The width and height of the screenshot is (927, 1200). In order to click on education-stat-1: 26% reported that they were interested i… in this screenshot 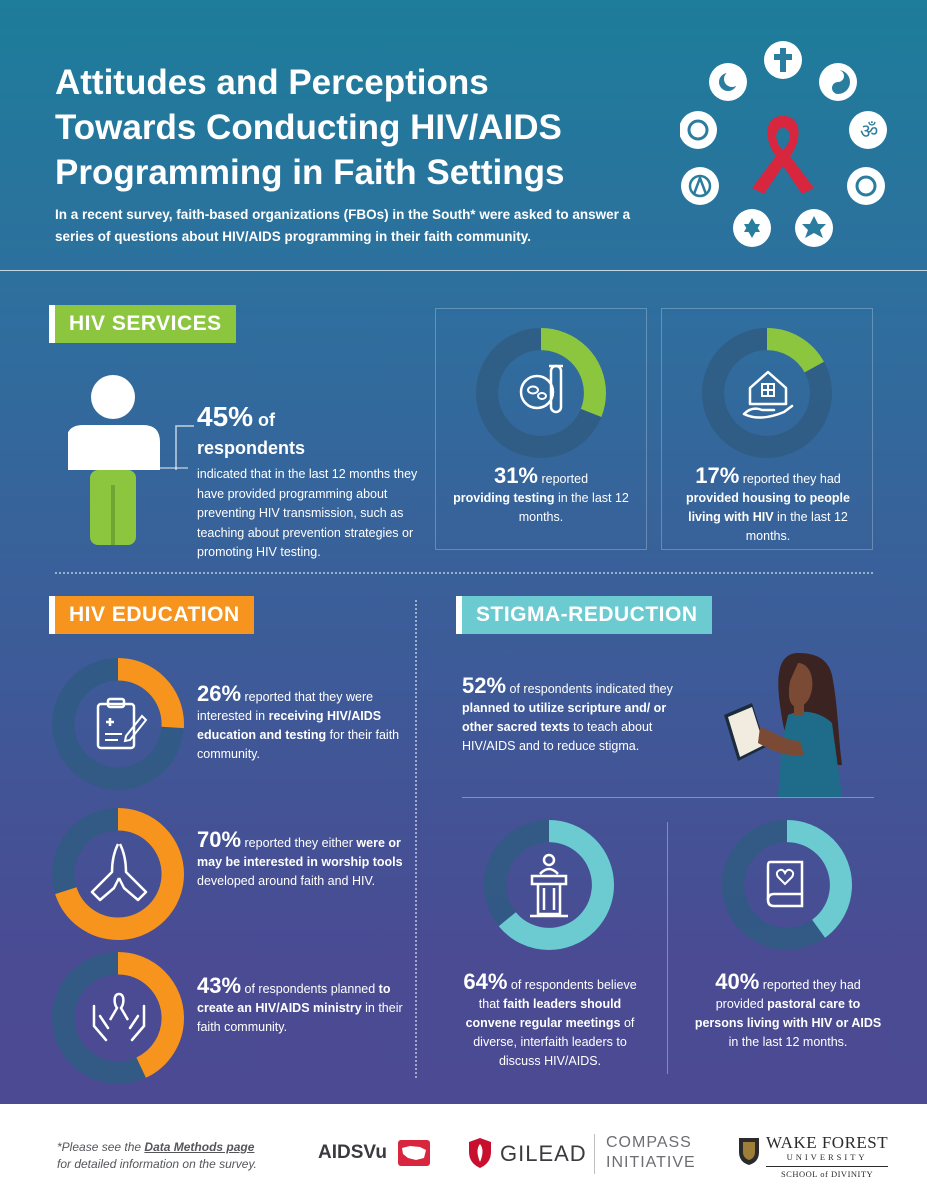, I will do `click(298, 721)`.